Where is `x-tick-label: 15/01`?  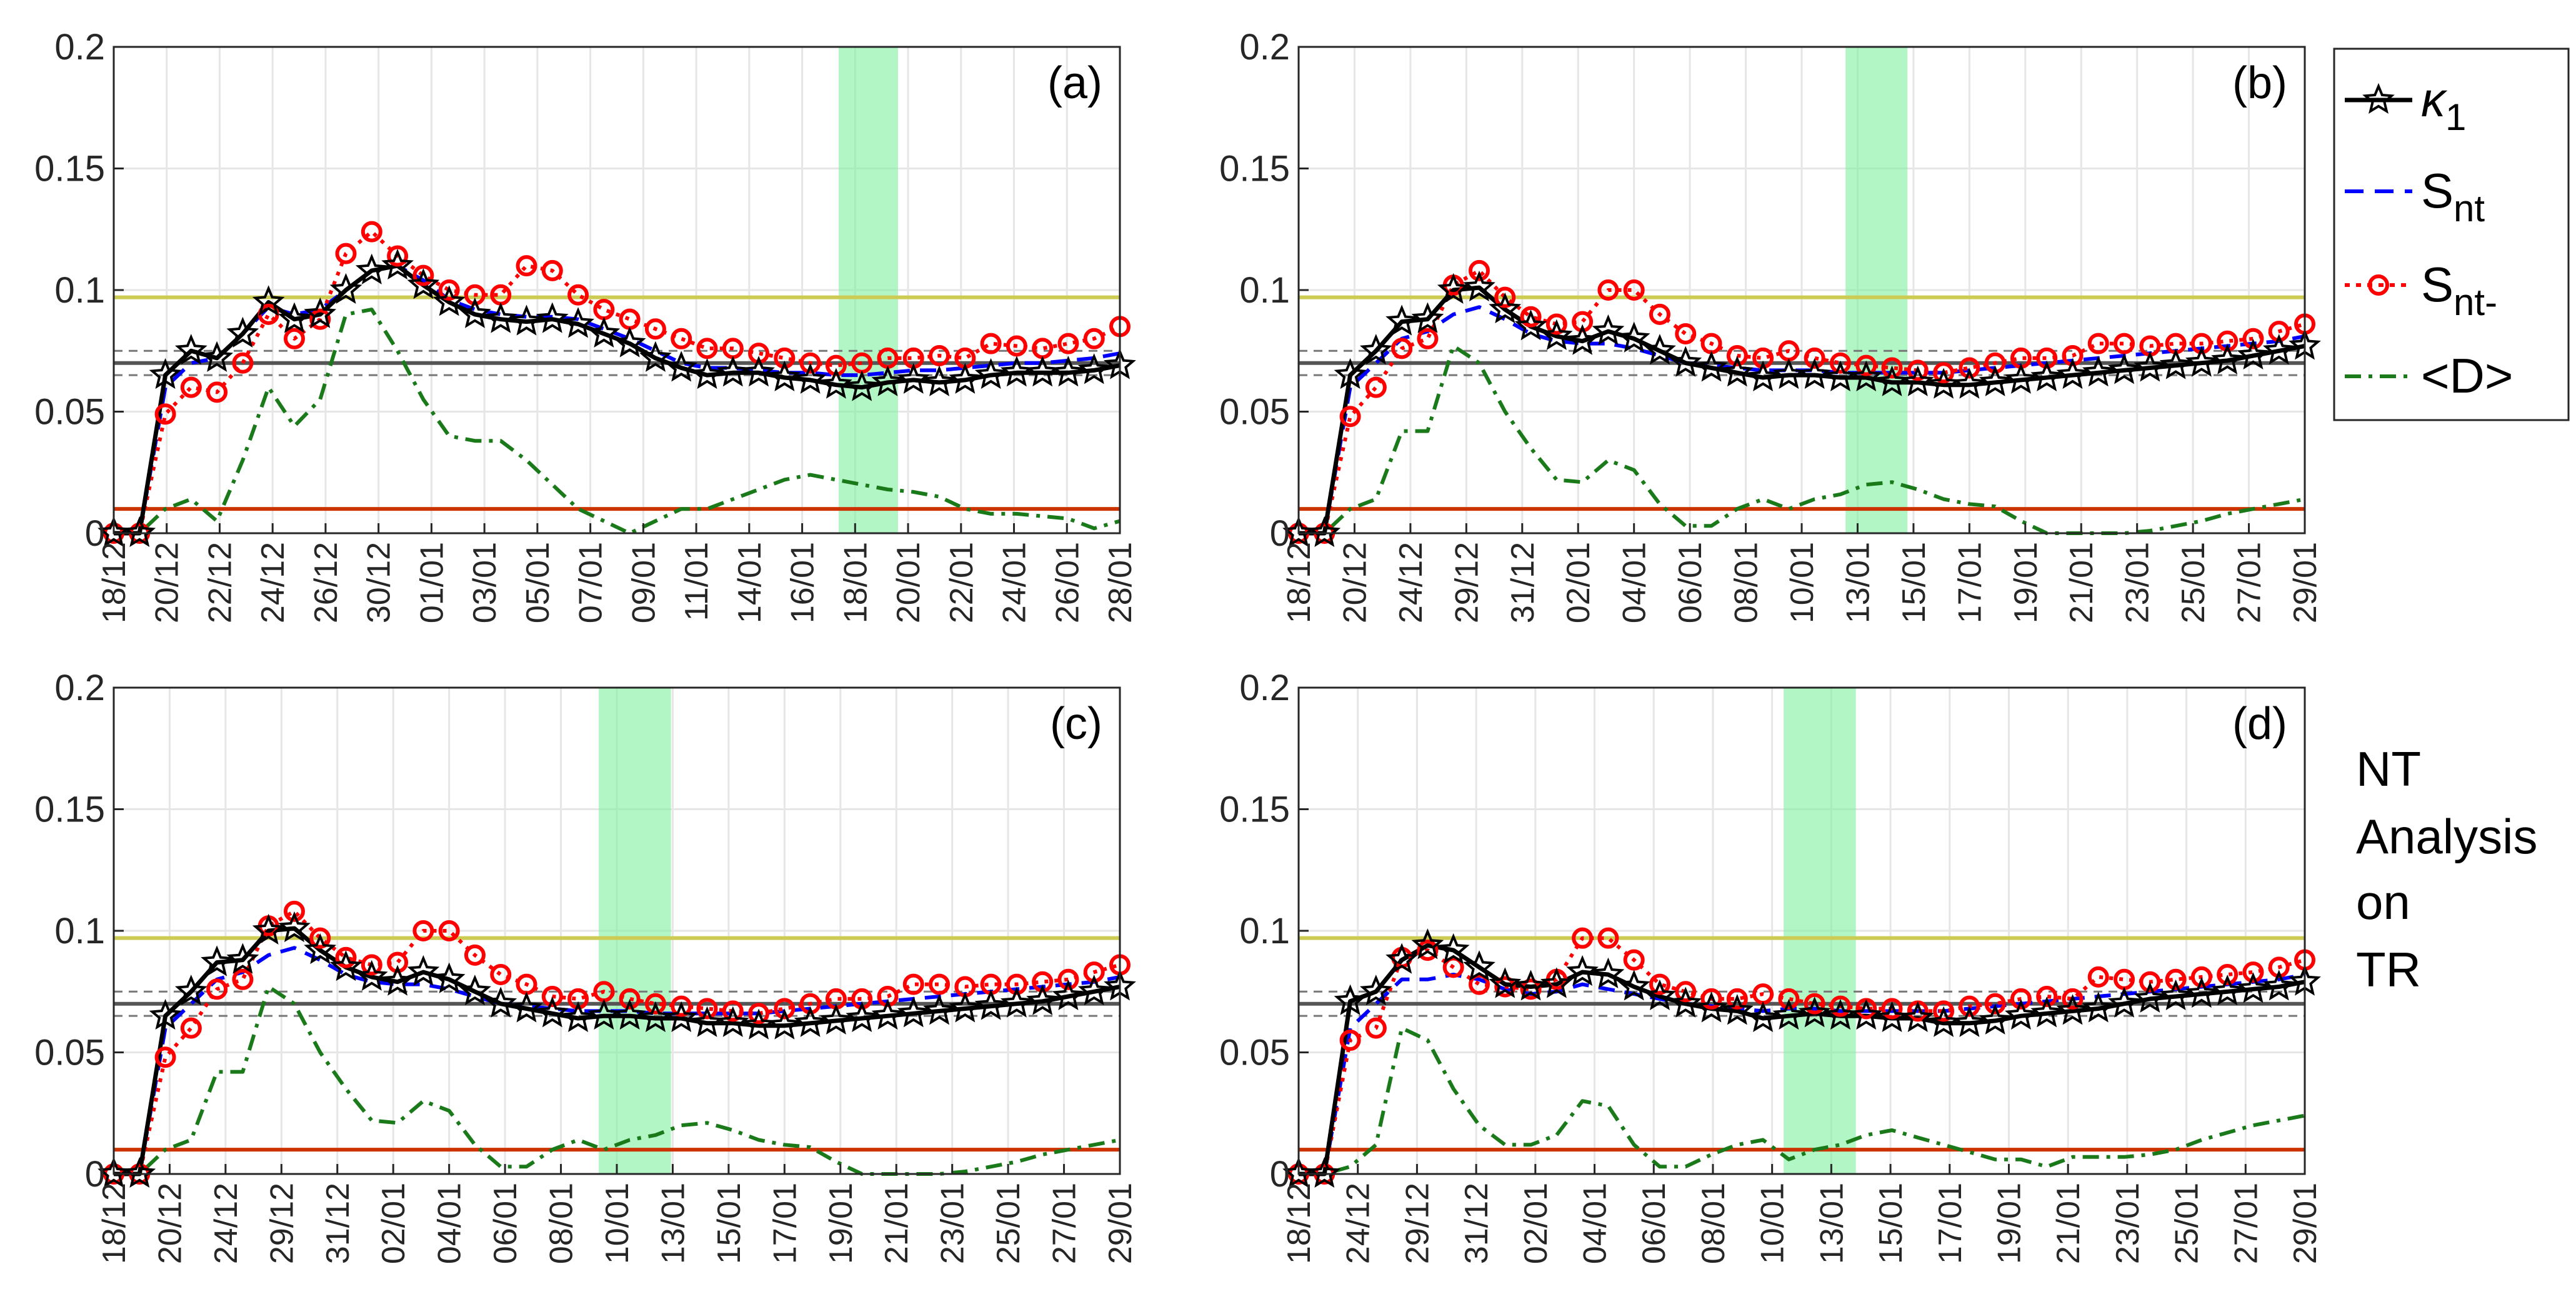 x-tick-label: 15/01 is located at coordinates (1914, 583).